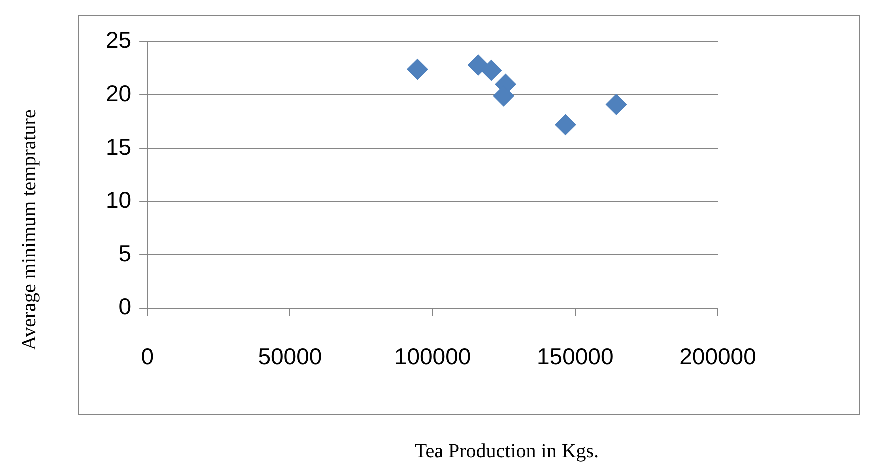  What do you see at coordinates (290, 357) in the screenshot?
I see `x-tick-label: 50000` at bounding box center [290, 357].